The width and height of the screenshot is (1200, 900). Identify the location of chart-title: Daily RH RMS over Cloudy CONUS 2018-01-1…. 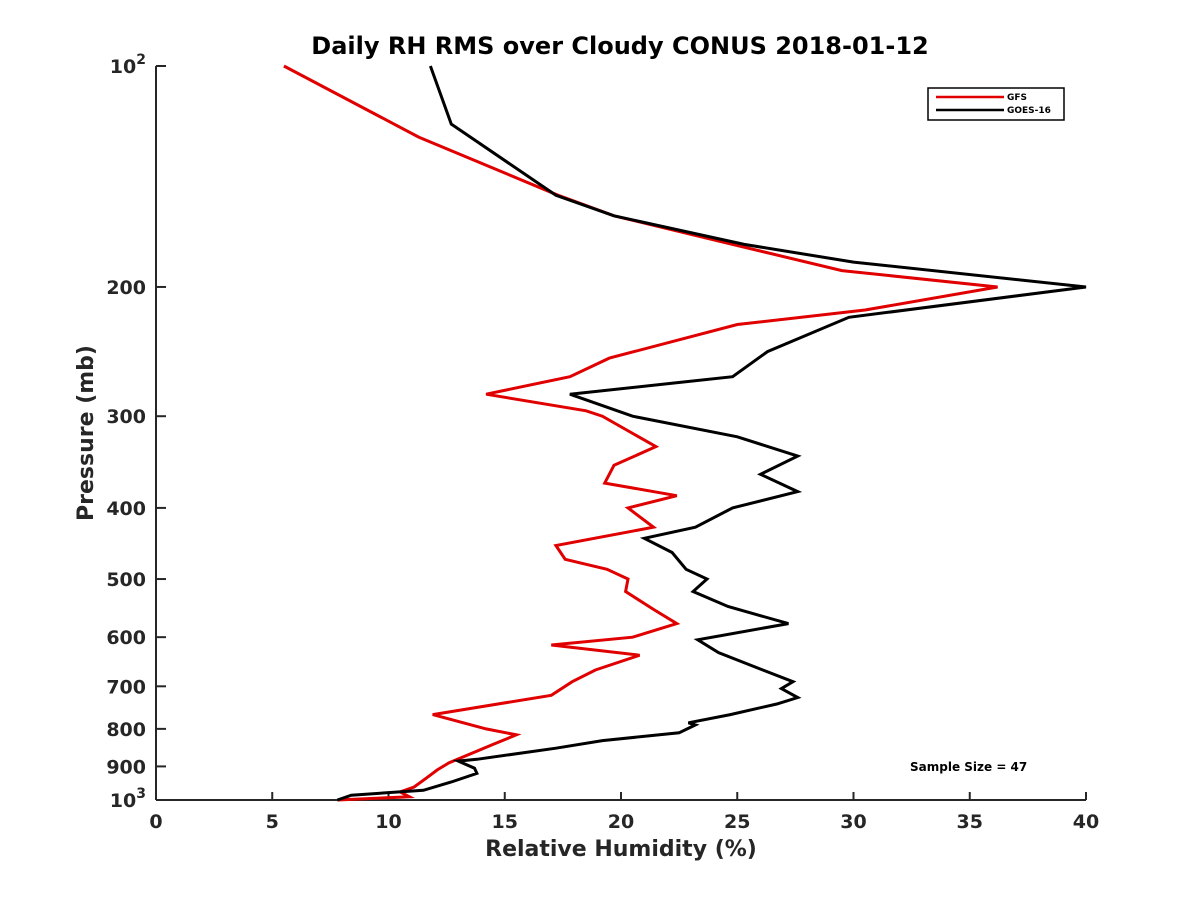
(619, 46).